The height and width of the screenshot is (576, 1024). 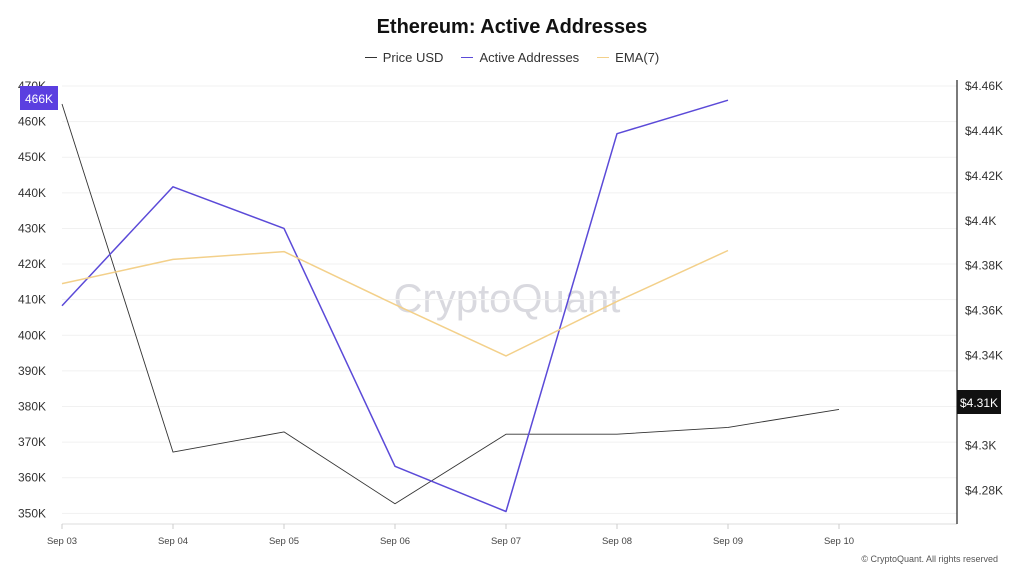 I want to click on x-tick-label: Sep 03, so click(x=62, y=541).